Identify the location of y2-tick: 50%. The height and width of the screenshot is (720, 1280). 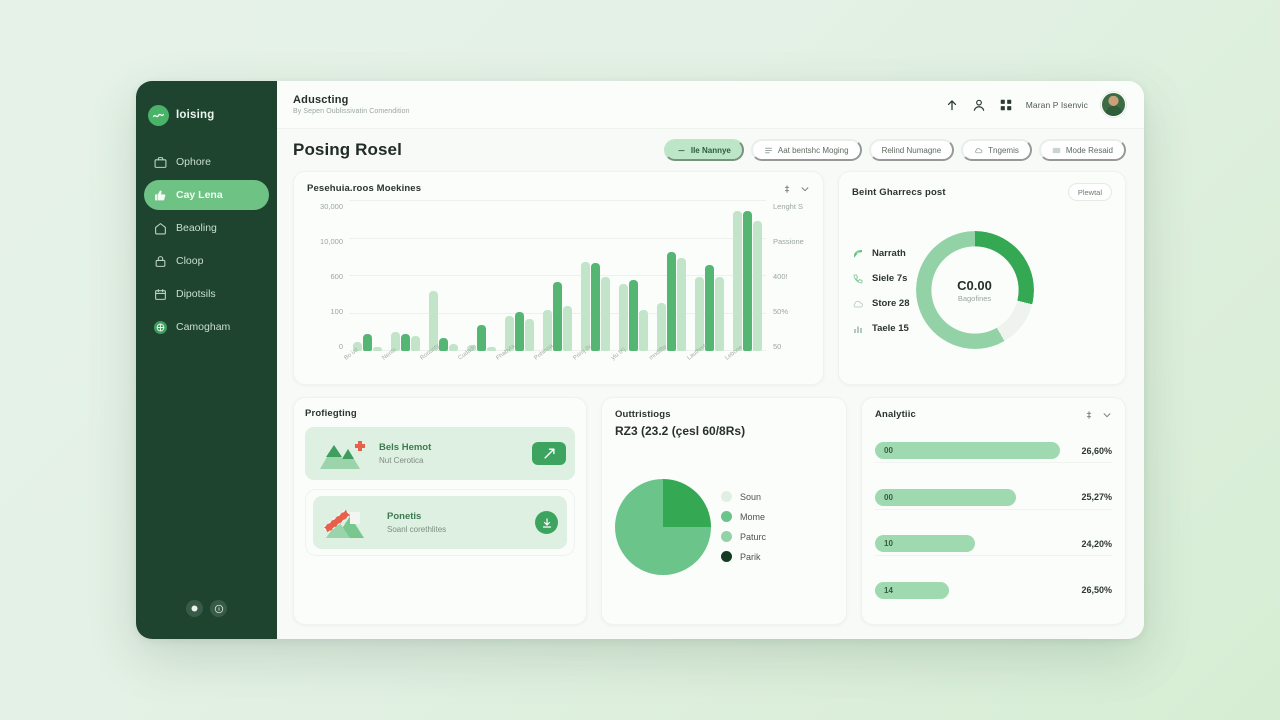
(781, 311).